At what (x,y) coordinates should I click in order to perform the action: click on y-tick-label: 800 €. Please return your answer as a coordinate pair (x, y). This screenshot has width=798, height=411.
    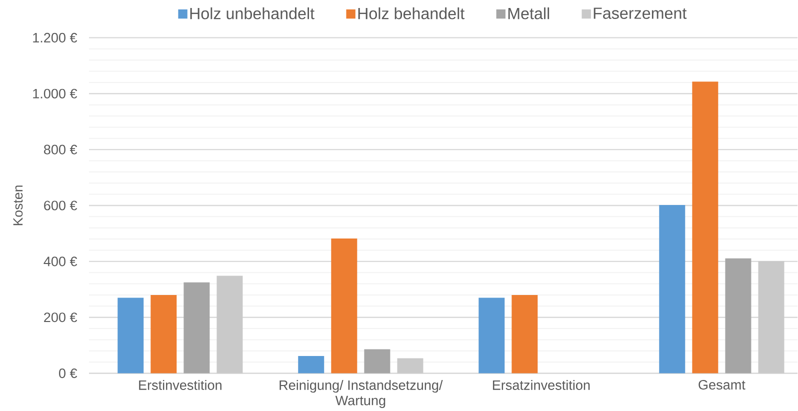
    Looking at the image, I should click on (61, 149).